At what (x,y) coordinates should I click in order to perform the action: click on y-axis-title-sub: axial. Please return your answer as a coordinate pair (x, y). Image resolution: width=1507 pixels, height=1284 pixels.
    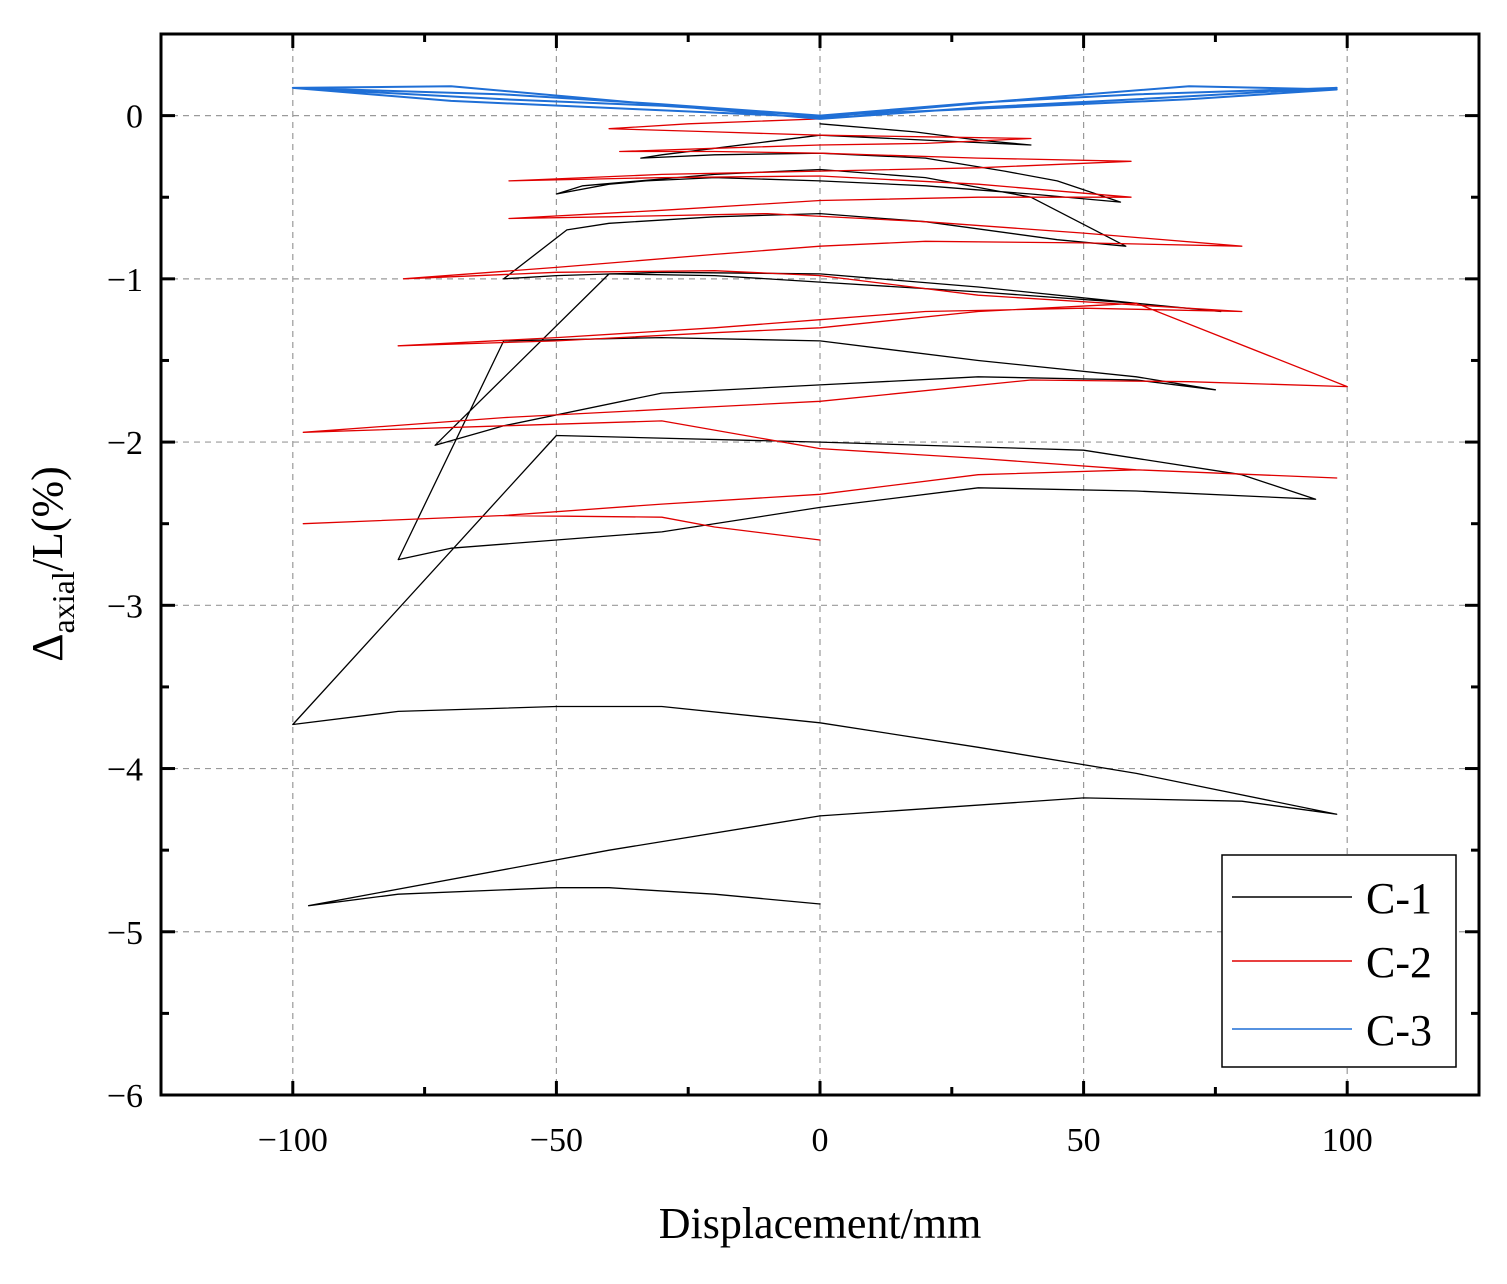
    Looking at the image, I should click on (63, 602).